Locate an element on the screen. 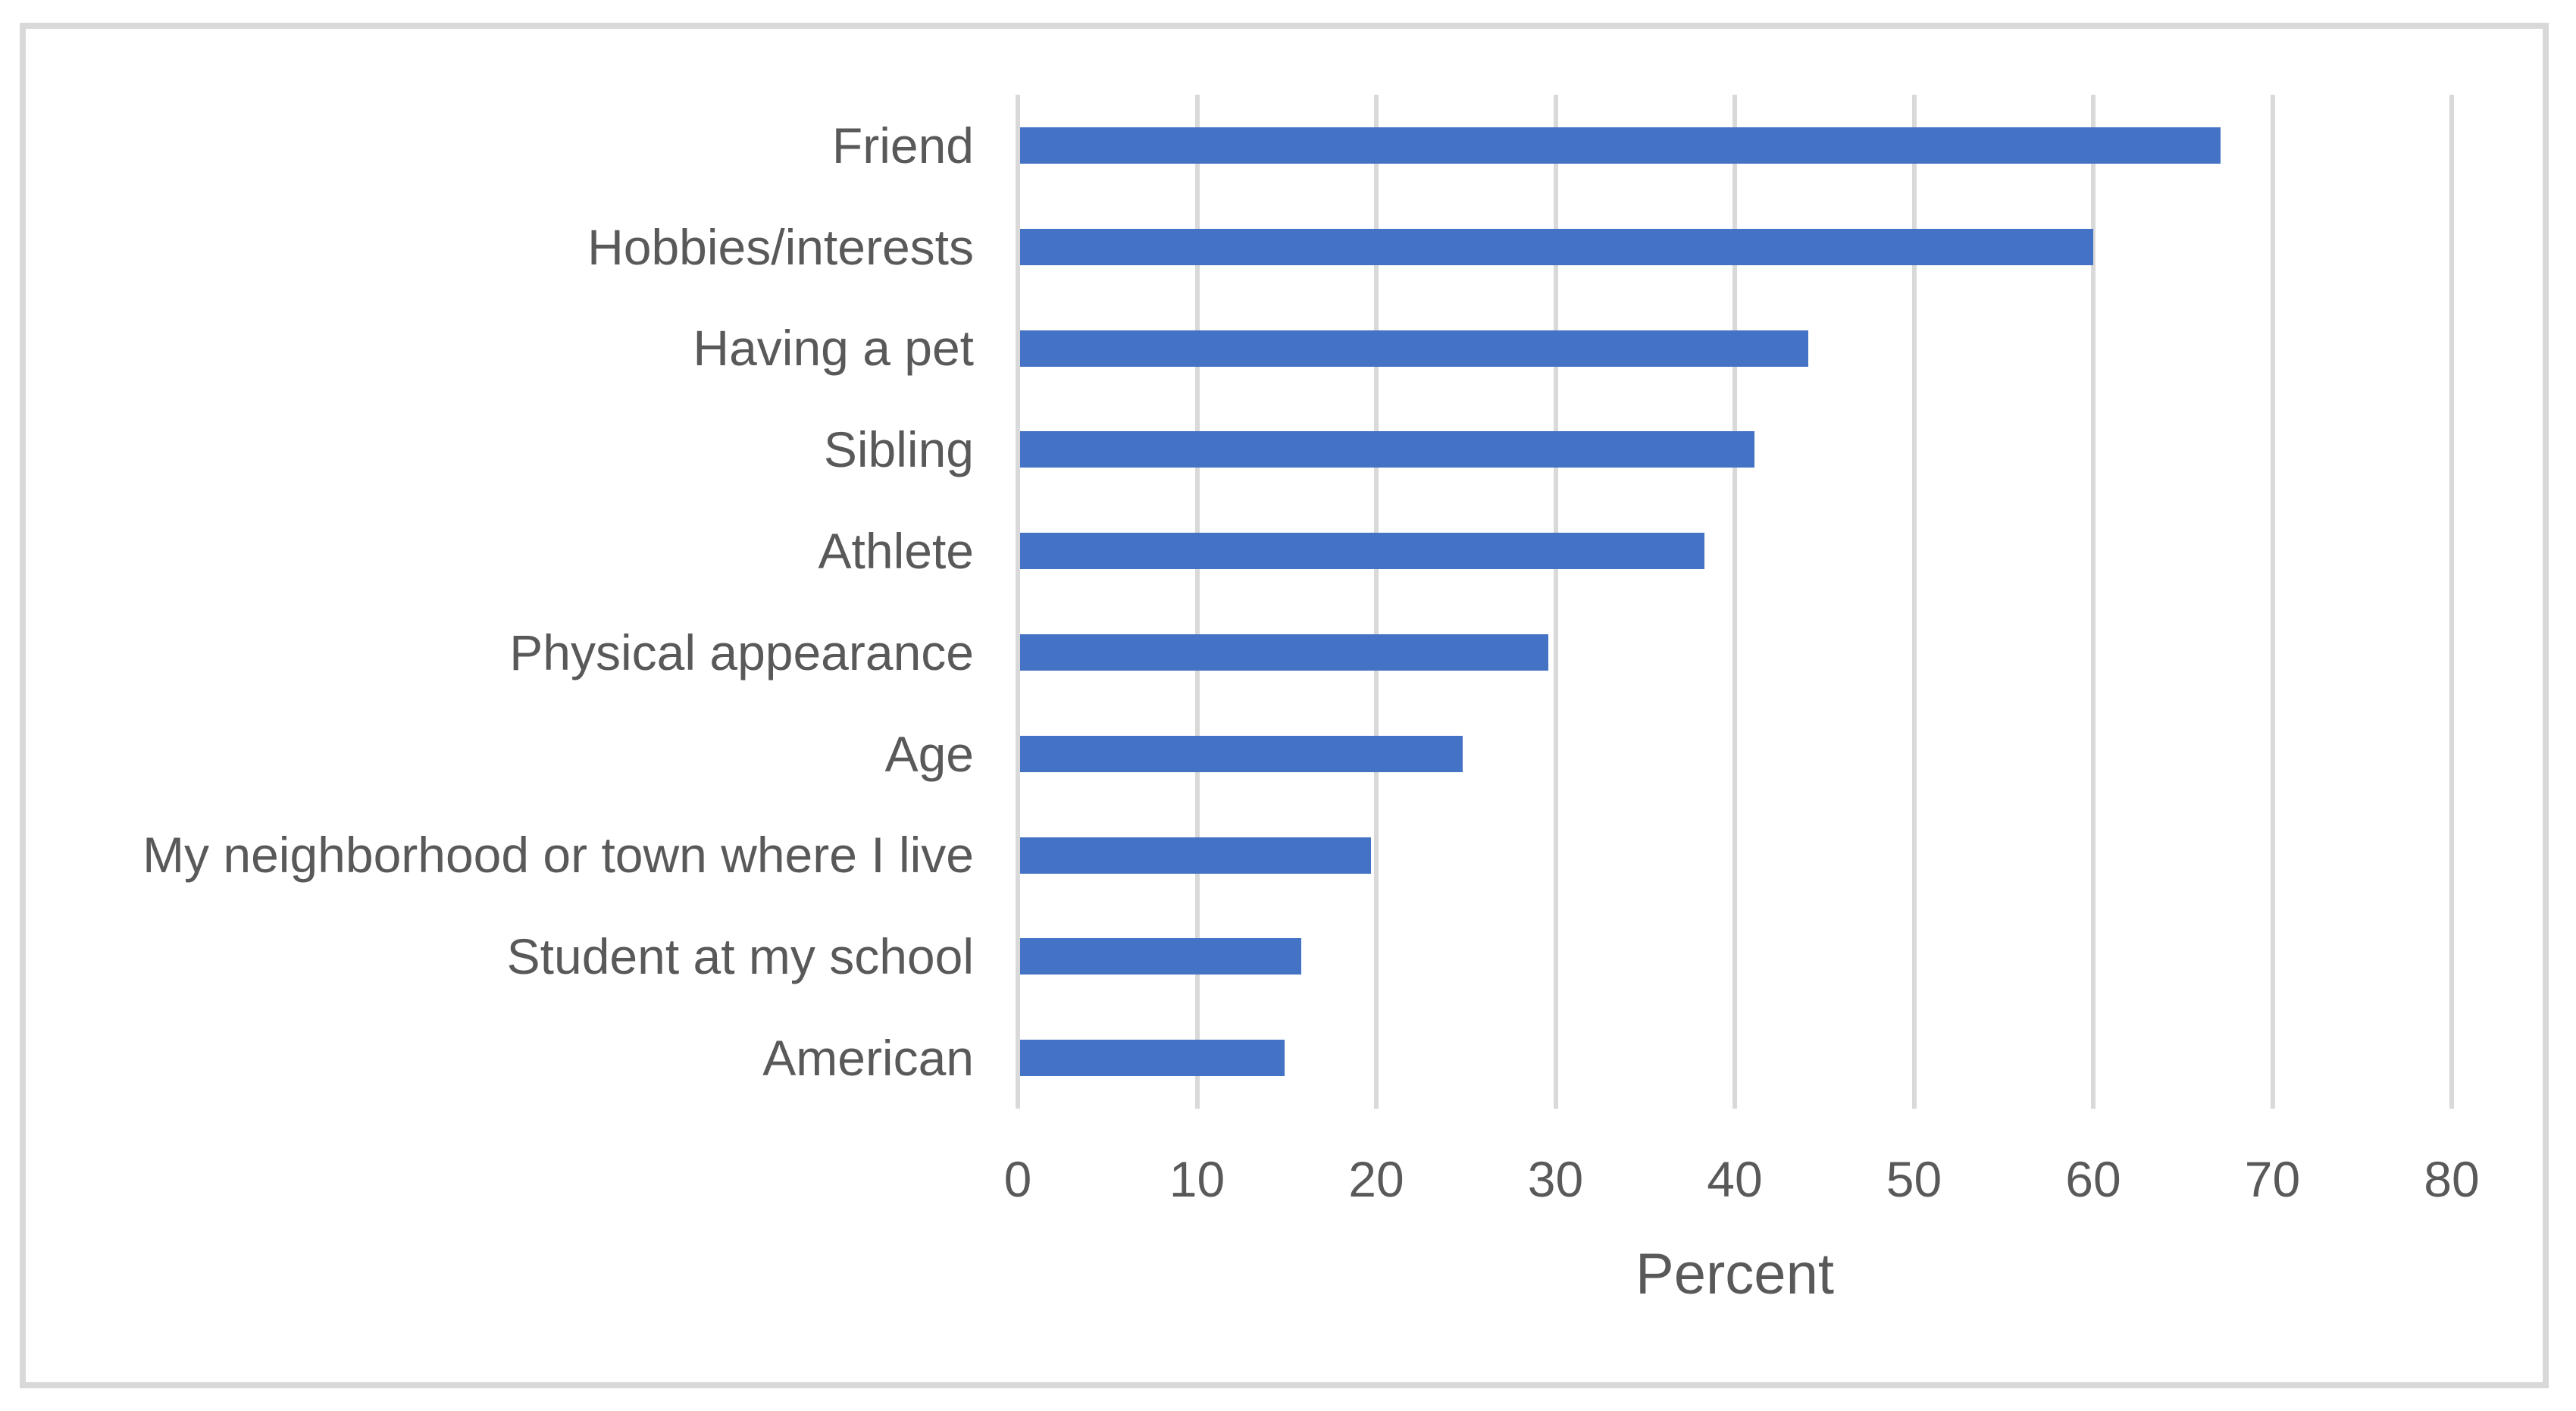  x-tick-label: 70 is located at coordinates (2273, 1179).